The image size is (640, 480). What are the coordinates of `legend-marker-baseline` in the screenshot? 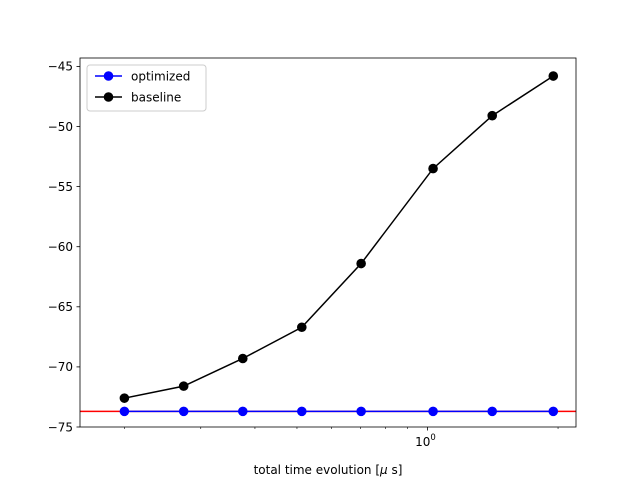 It's located at (108, 97).